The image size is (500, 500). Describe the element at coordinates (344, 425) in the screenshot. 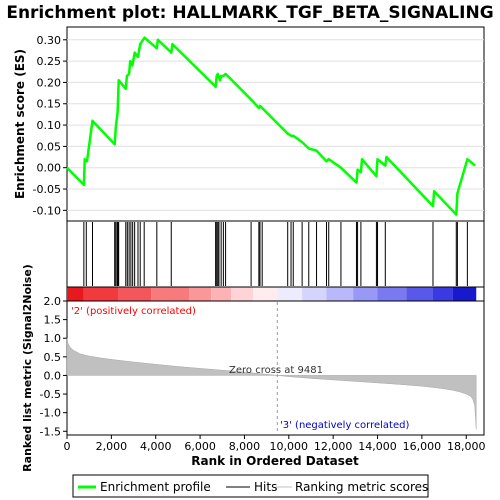

I see `negative-correlation-label: '3' (negatively correlated)` at that location.